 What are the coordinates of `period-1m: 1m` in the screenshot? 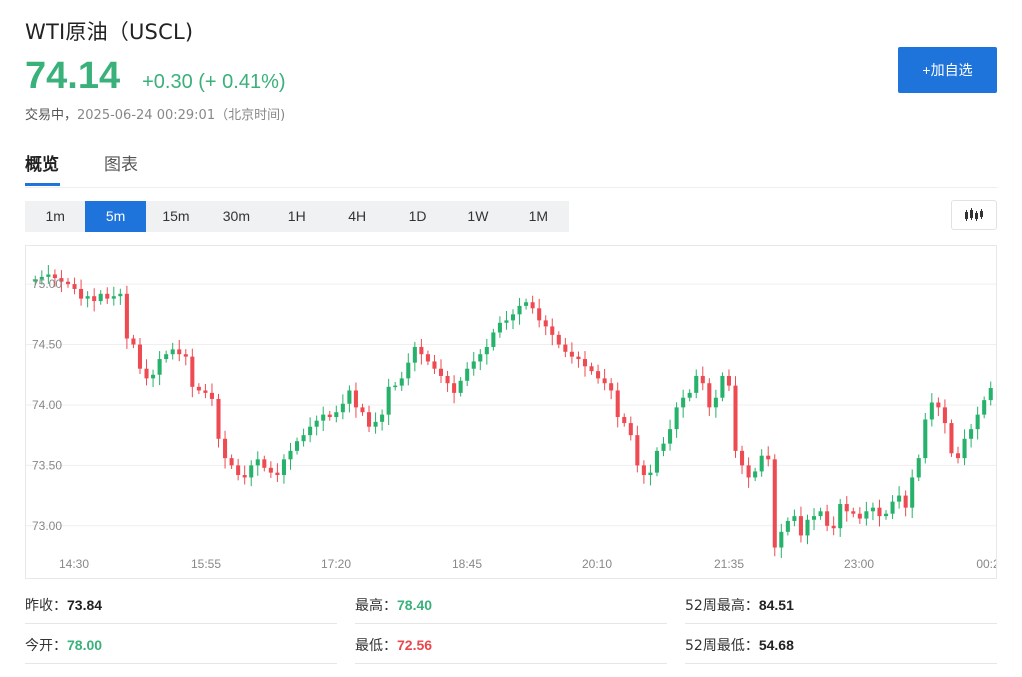 It's located at (55, 216).